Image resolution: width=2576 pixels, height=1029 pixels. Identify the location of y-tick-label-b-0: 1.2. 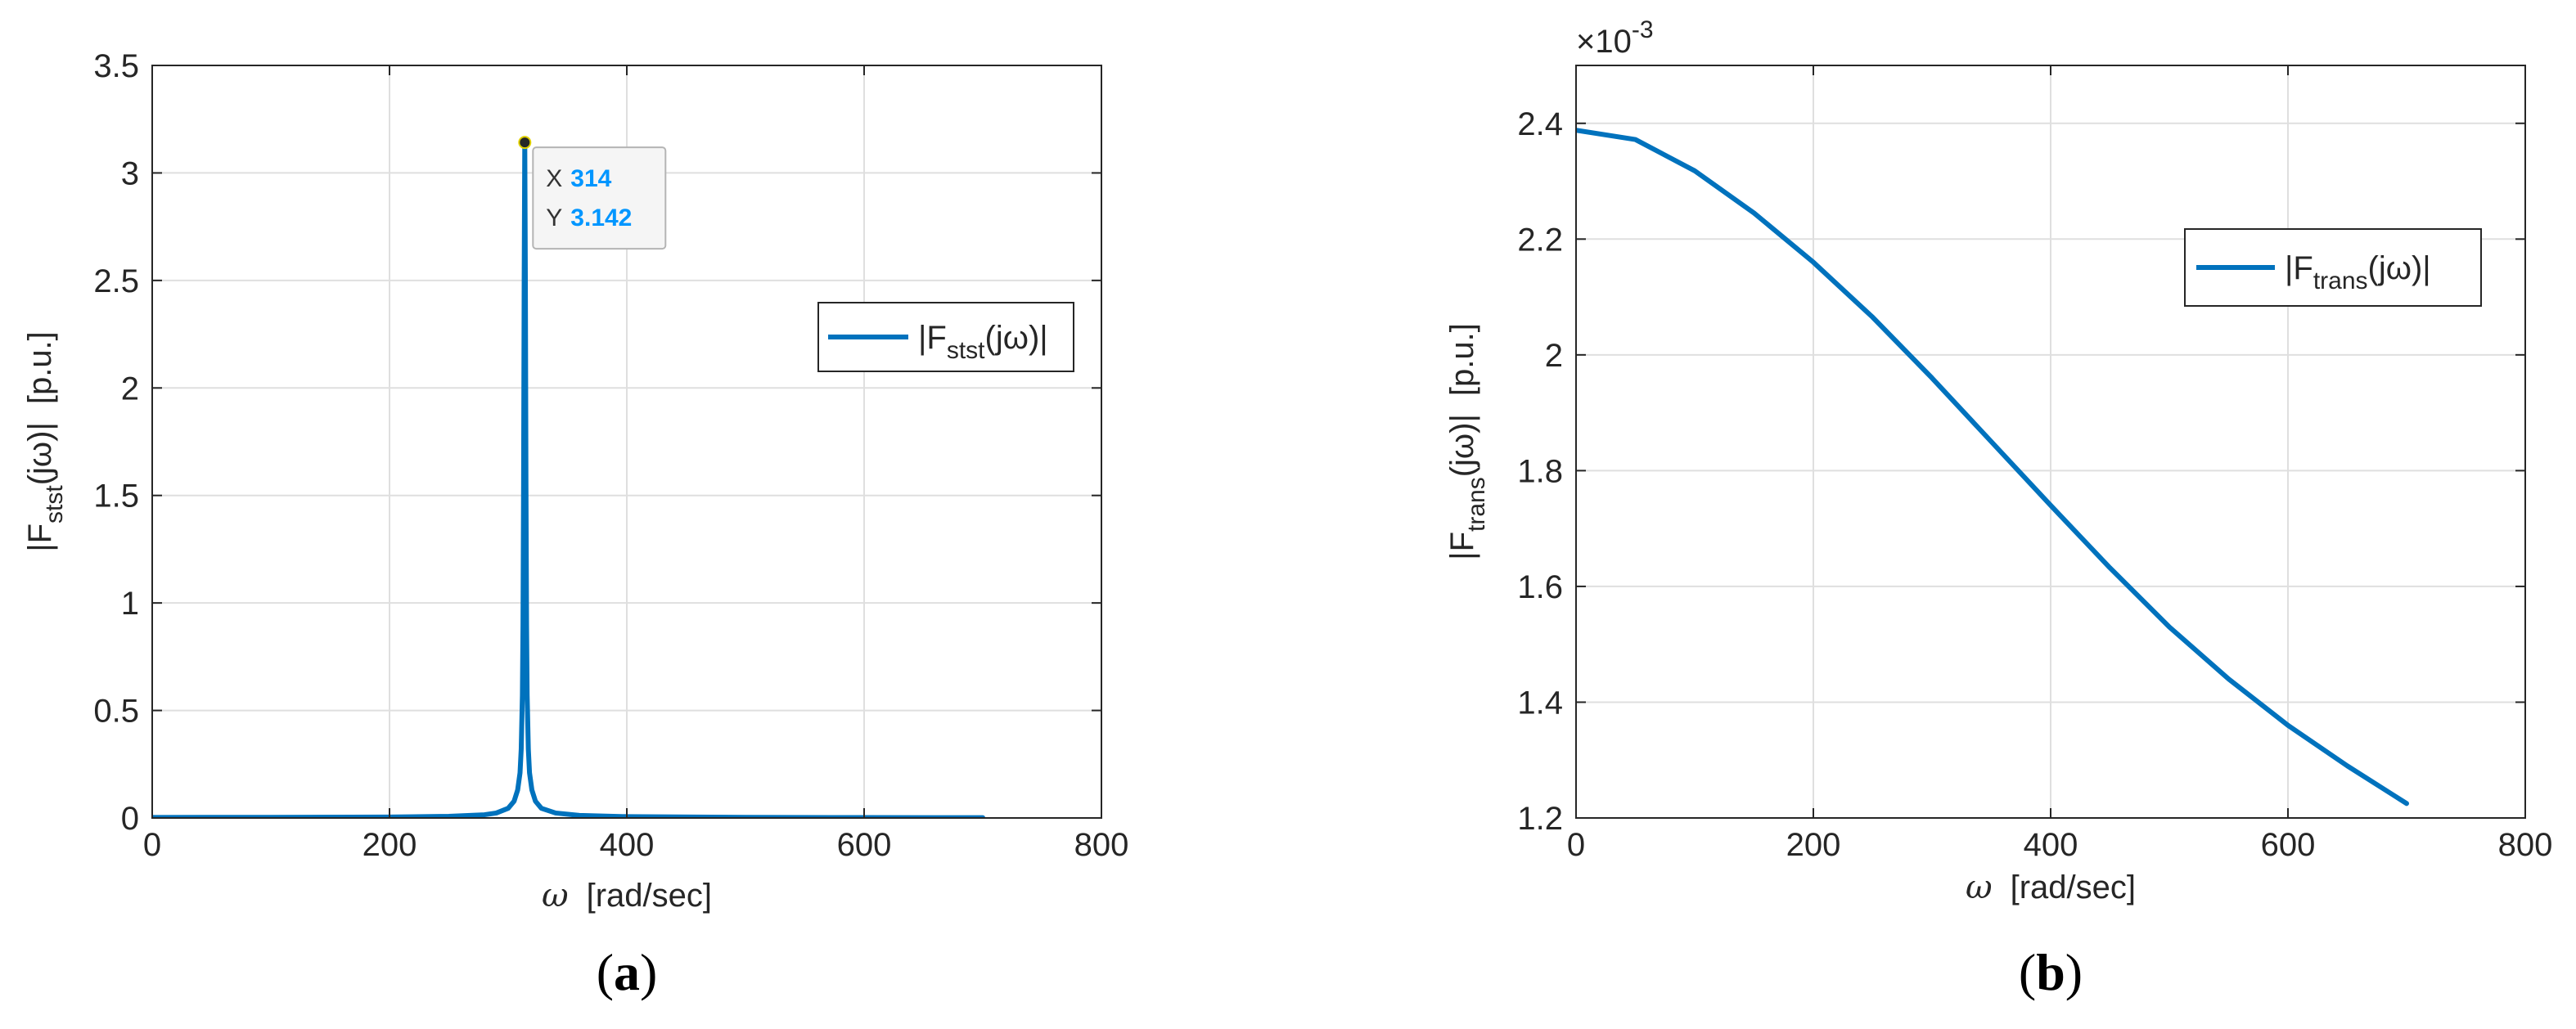
(1540, 819).